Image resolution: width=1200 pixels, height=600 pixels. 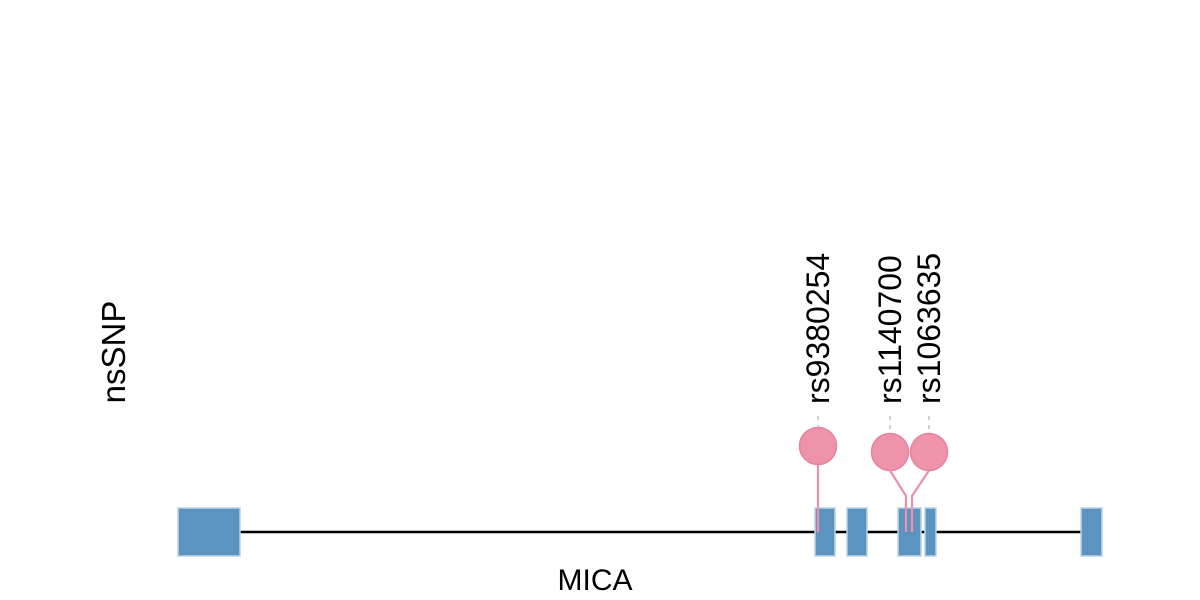 I want to click on lollipop-rs1063635: rs1063635, so click(x=929, y=392).